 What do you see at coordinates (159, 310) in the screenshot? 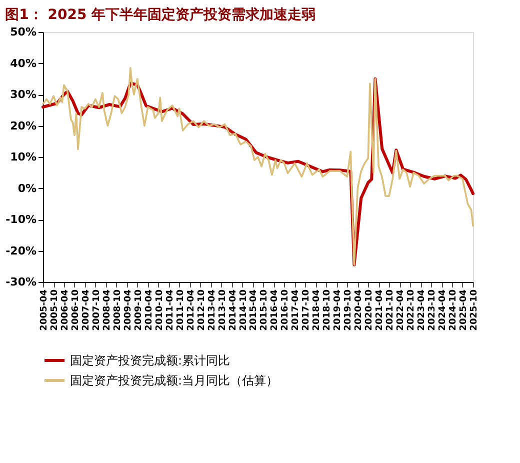
I see `x-tick-label: 2010-10` at bounding box center [159, 310].